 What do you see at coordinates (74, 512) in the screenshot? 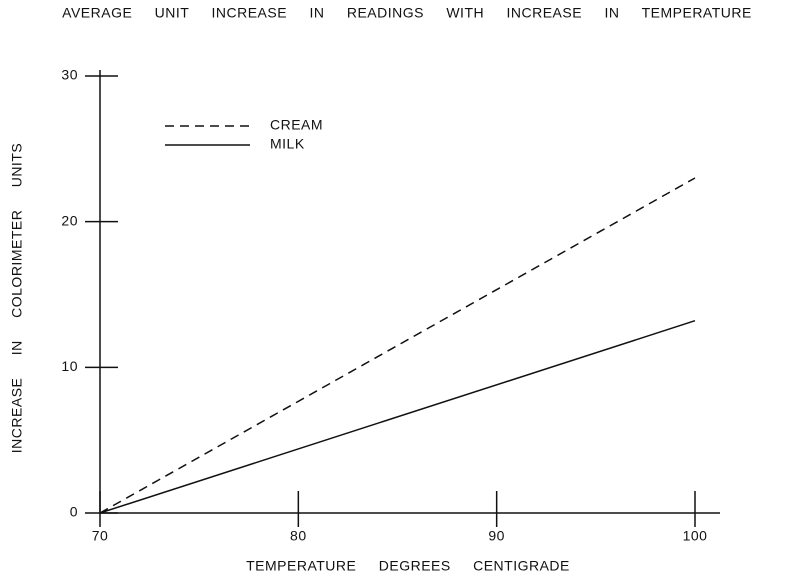
I see `y-tick-label: 0` at bounding box center [74, 512].